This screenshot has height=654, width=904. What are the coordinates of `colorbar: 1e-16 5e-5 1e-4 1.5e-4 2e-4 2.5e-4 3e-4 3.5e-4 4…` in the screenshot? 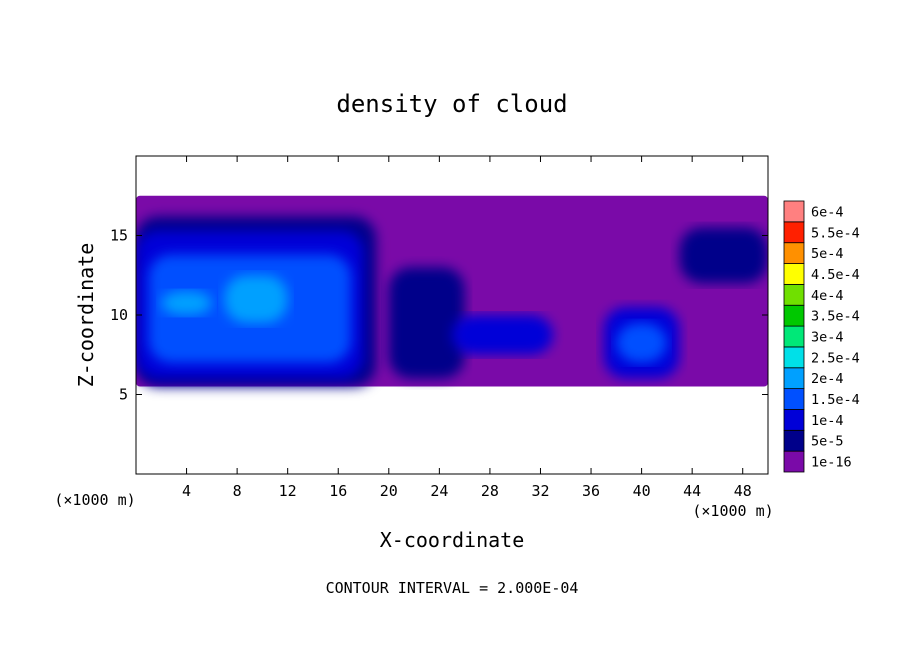 It's located at (821, 336).